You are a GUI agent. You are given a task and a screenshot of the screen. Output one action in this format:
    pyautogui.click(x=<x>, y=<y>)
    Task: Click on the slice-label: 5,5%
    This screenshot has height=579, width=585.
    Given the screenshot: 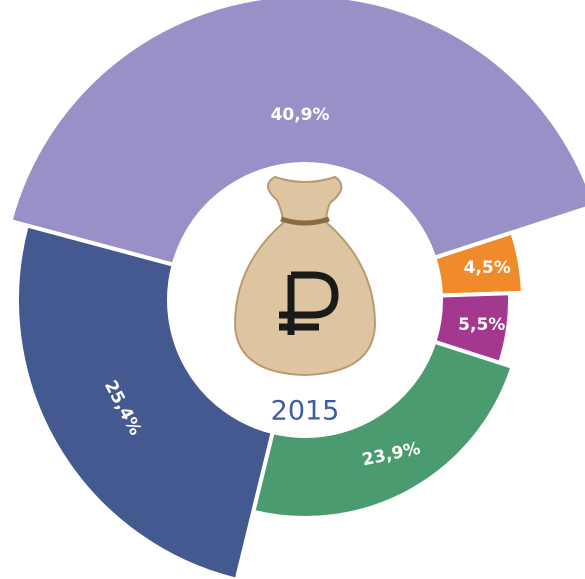 What is the action you would take?
    pyautogui.click(x=481, y=325)
    